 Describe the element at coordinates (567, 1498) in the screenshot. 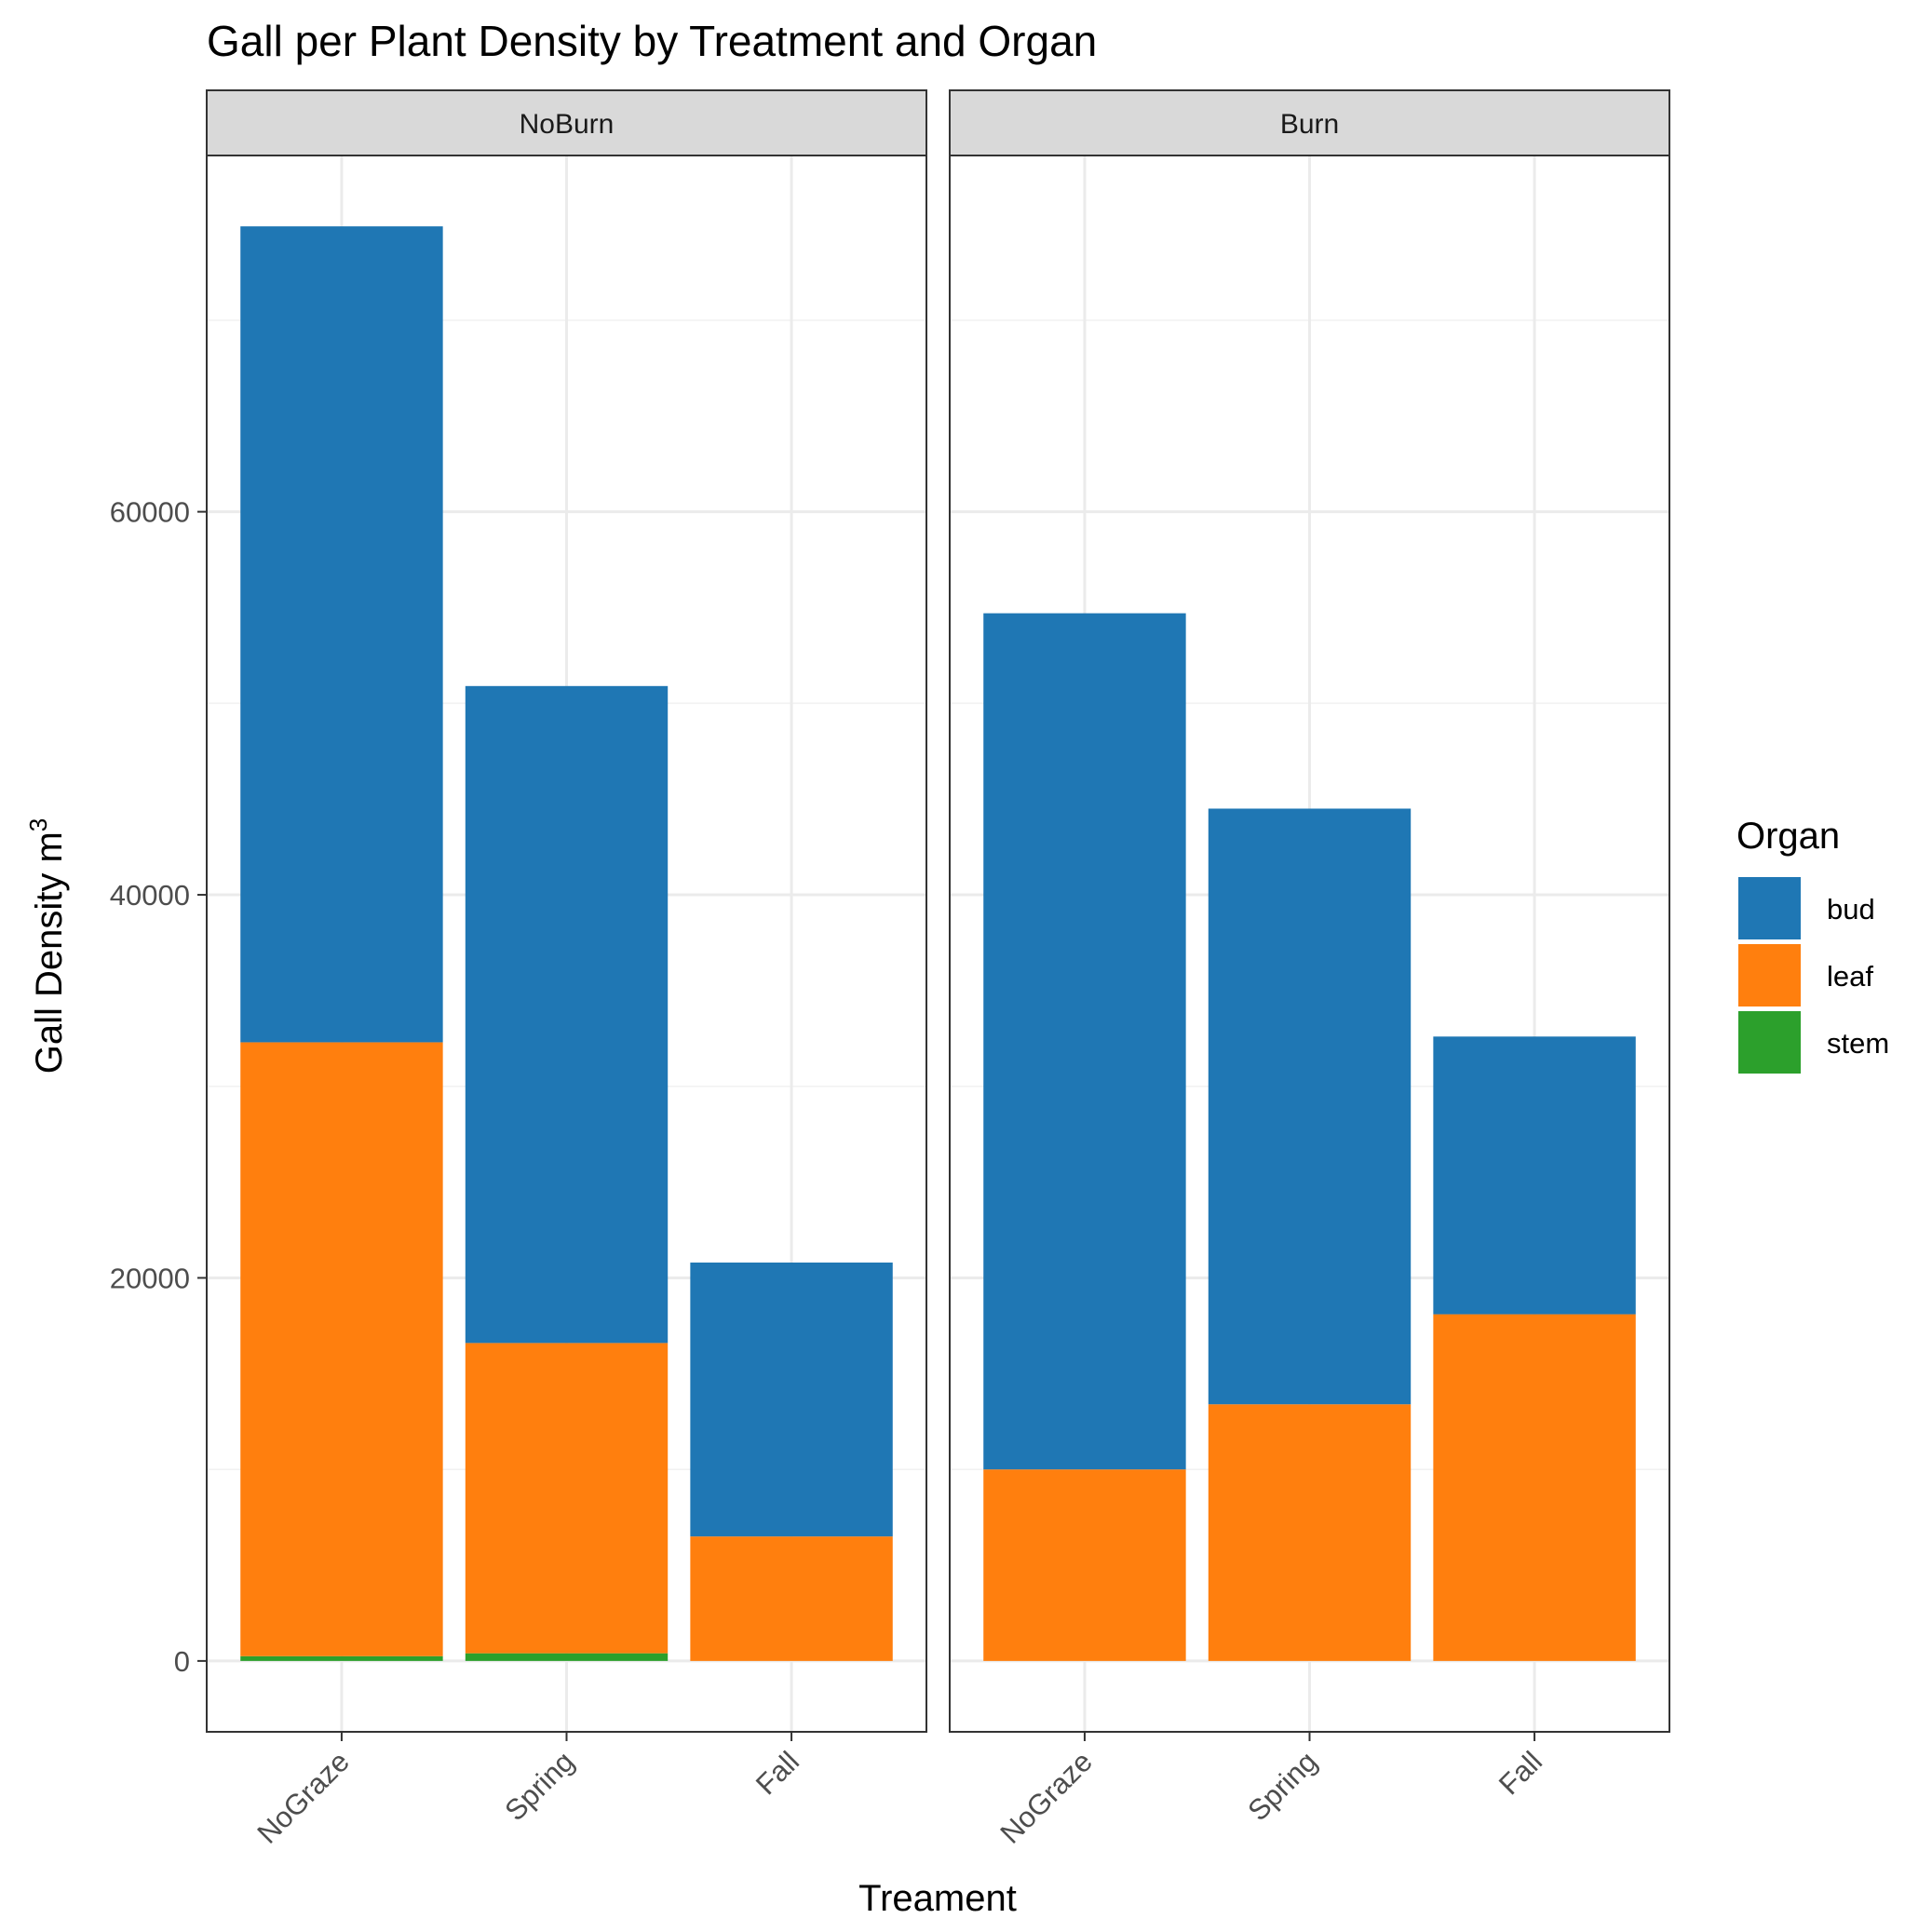

I see `bar-noburn-spring-leaf` at that location.